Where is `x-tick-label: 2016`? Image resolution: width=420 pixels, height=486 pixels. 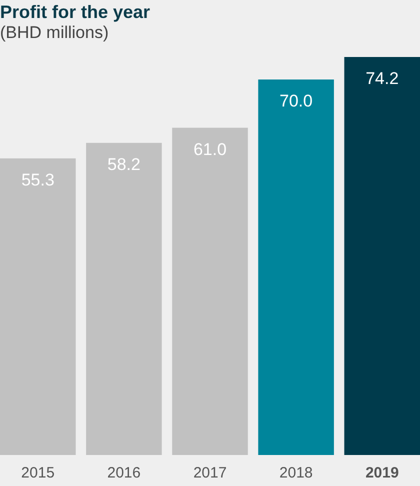 x-tick-label: 2016 is located at coordinates (124, 473).